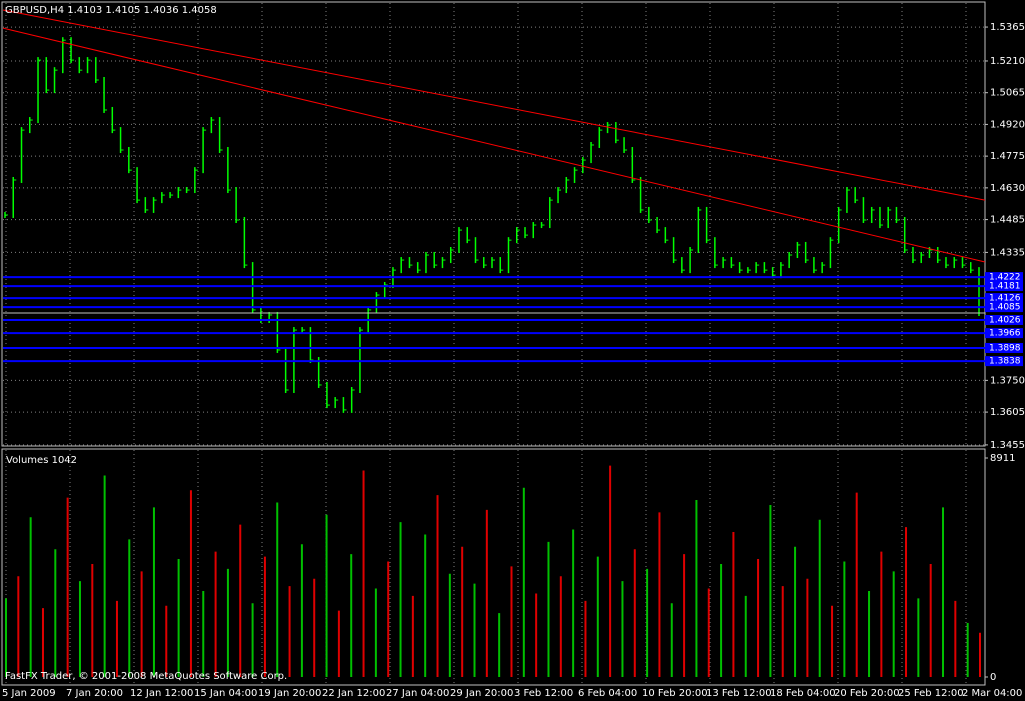 The width and height of the screenshot is (1025, 701). I want to click on x-tick-label: 25 Feb 12:00, so click(931, 693).